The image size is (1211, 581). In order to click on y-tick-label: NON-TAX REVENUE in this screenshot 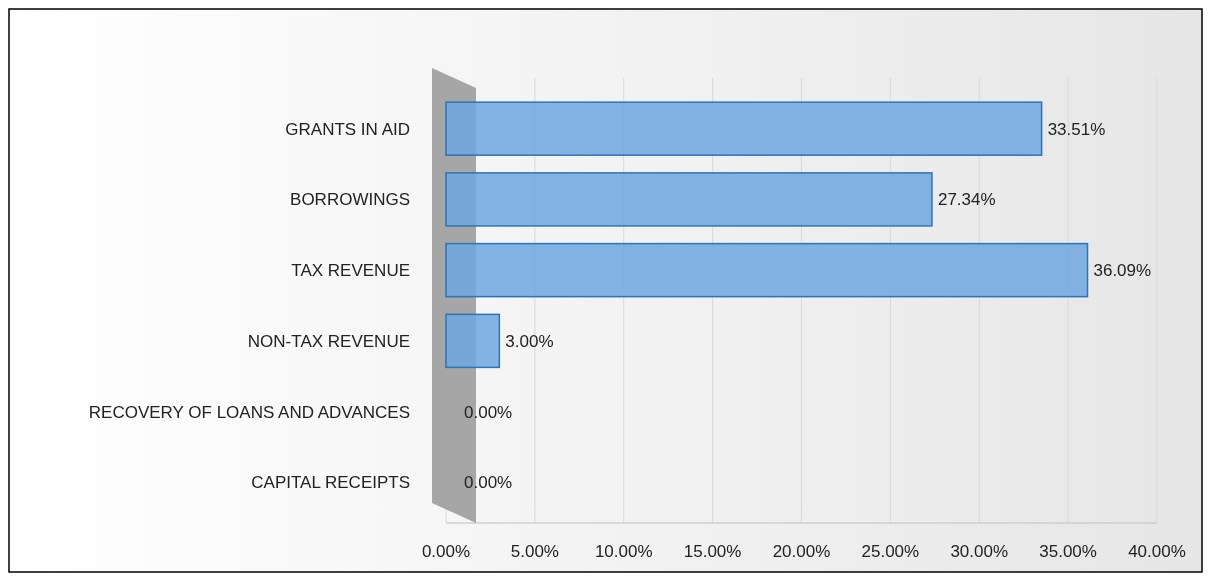, I will do `click(328, 341)`.